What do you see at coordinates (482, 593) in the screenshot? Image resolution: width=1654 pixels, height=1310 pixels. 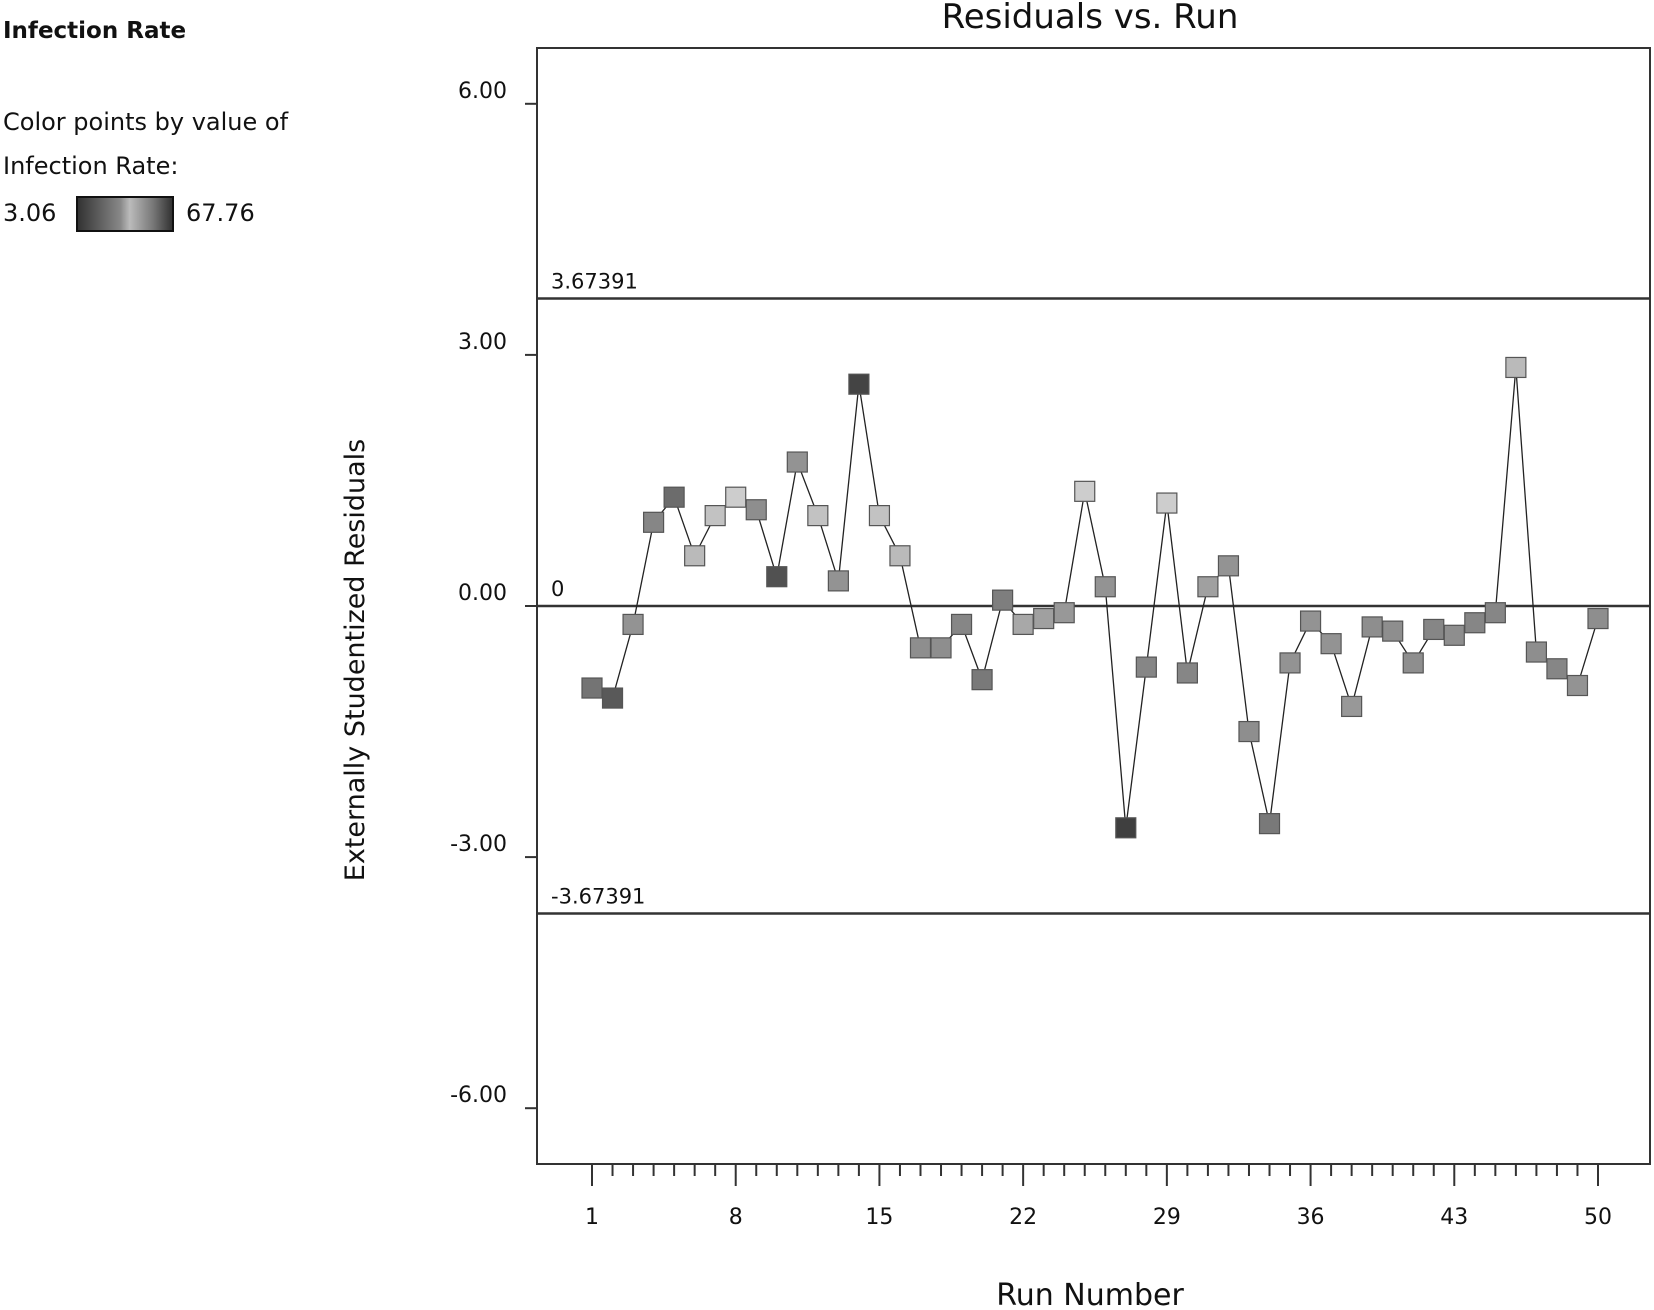 I see `y-tick-label: 0.00` at bounding box center [482, 593].